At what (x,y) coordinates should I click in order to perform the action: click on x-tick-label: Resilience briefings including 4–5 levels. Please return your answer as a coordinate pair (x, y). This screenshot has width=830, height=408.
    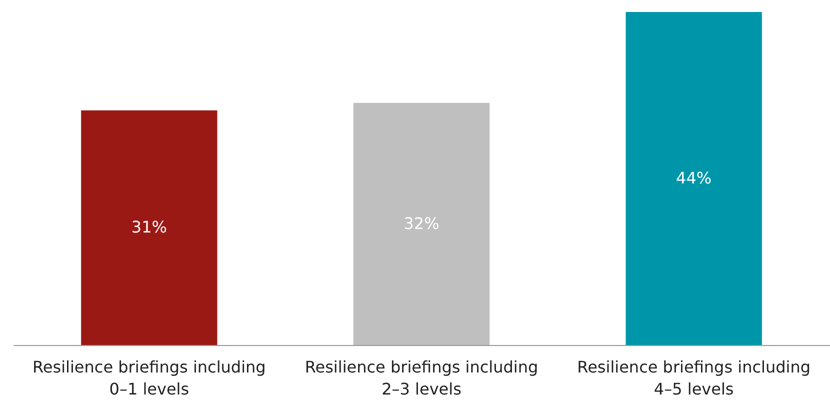
    Looking at the image, I should click on (693, 378).